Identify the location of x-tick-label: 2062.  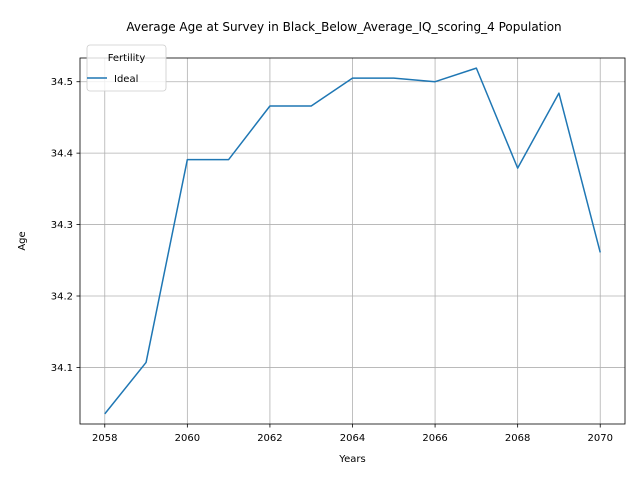
(269, 438).